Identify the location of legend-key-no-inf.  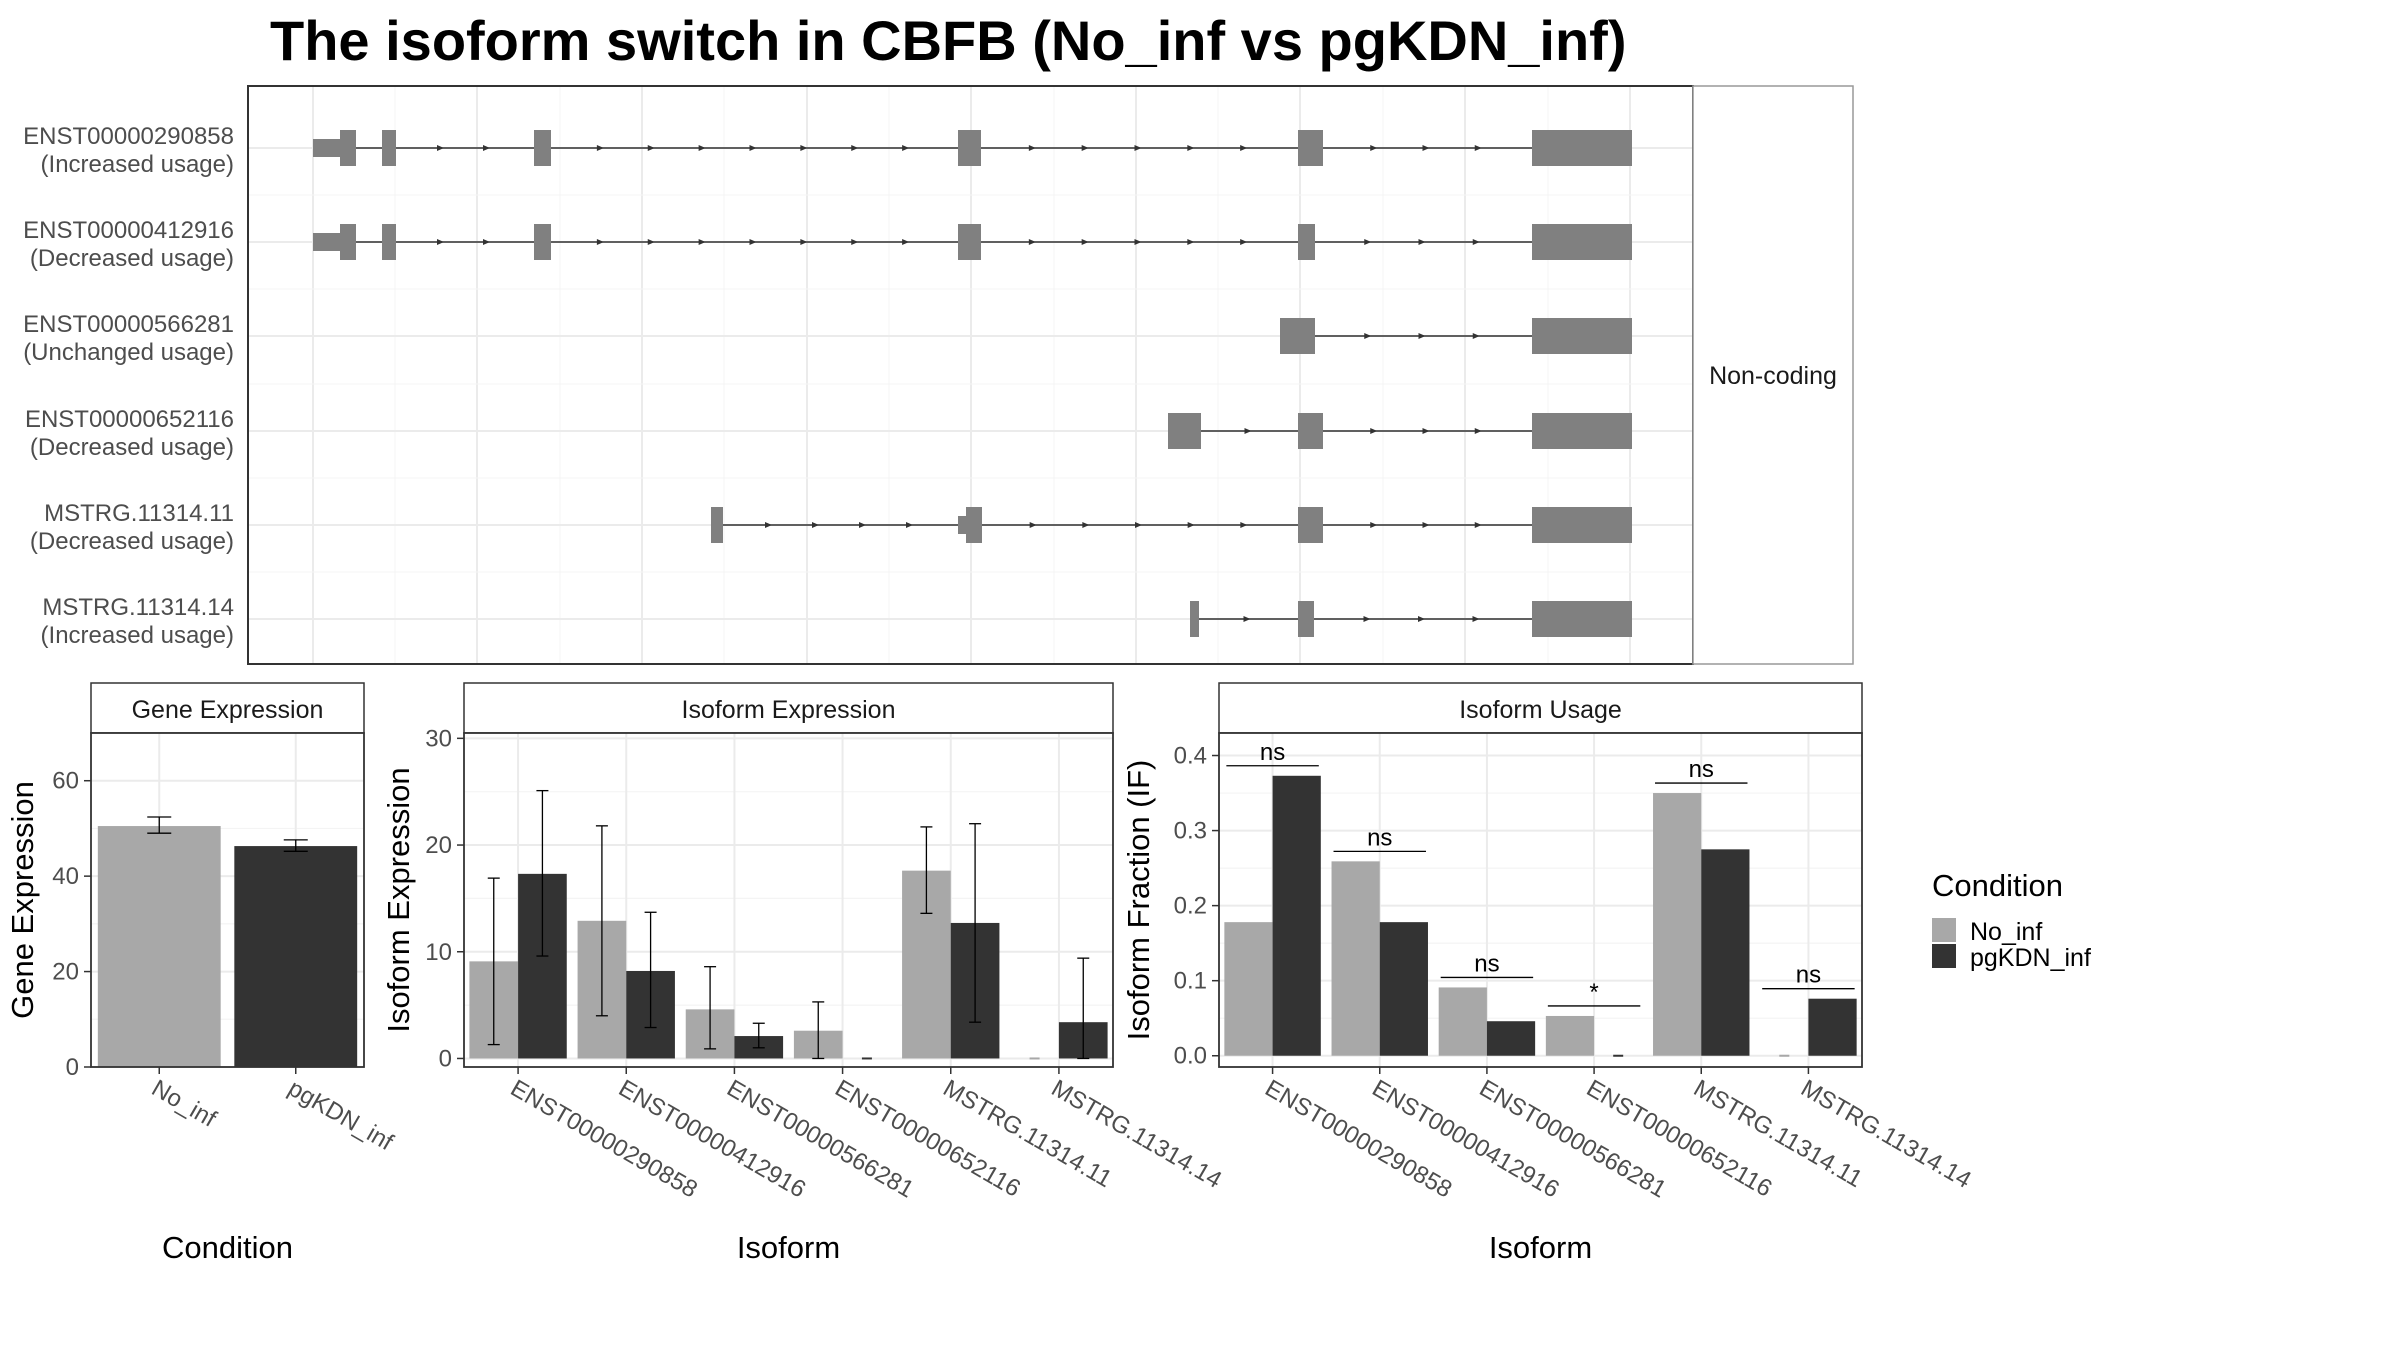
(1944, 930).